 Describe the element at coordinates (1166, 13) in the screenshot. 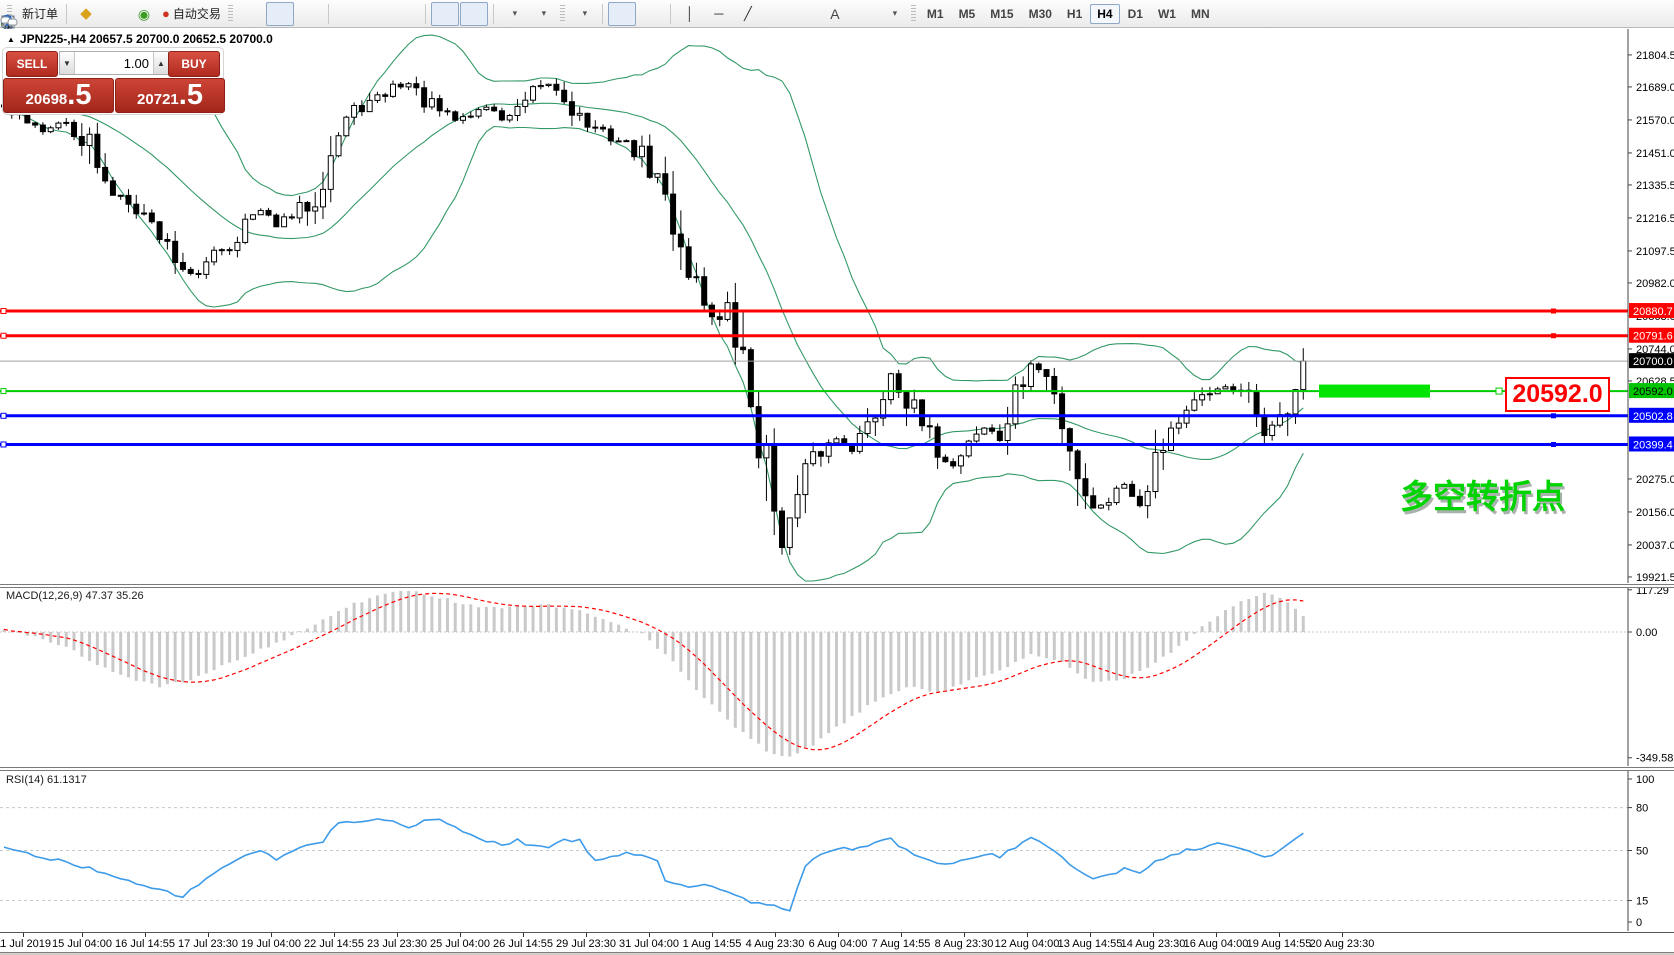

I see `timeframe-w1: W1` at that location.